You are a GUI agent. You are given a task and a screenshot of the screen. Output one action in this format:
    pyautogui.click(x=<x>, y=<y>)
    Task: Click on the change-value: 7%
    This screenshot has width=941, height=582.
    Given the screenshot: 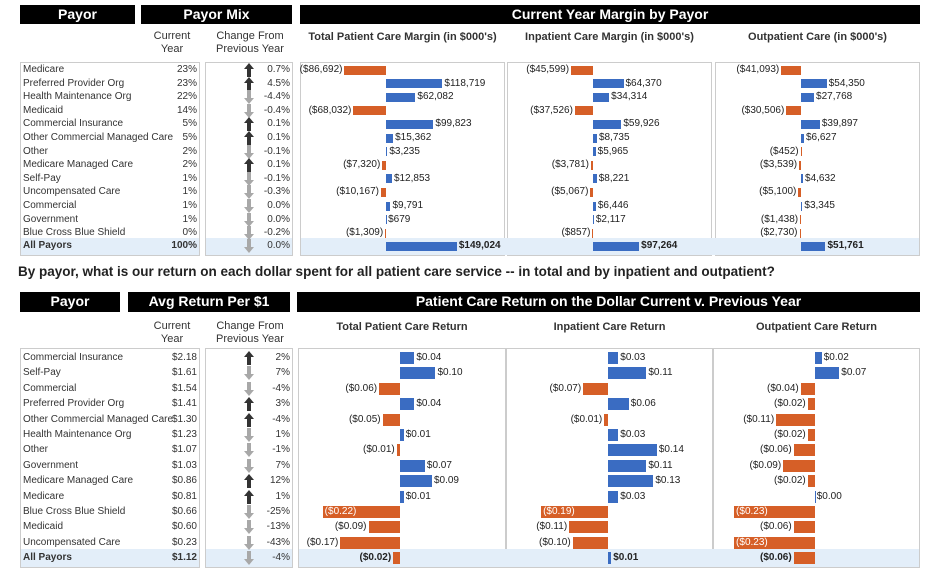 What is the action you would take?
    pyautogui.click(x=282, y=373)
    